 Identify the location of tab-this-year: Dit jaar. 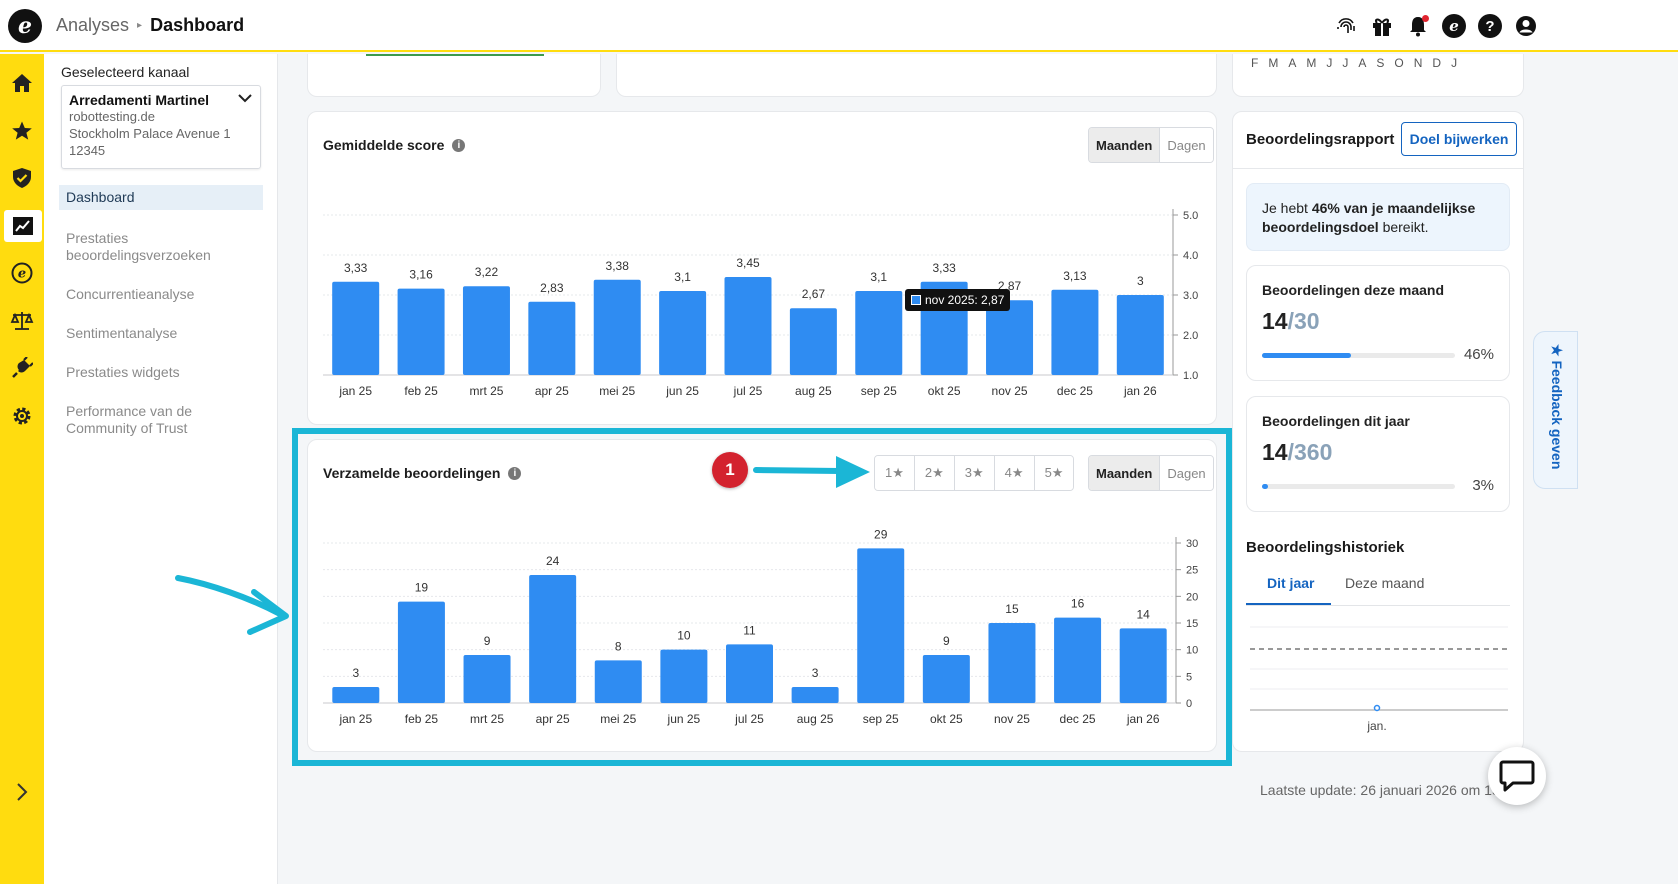
(1291, 583).